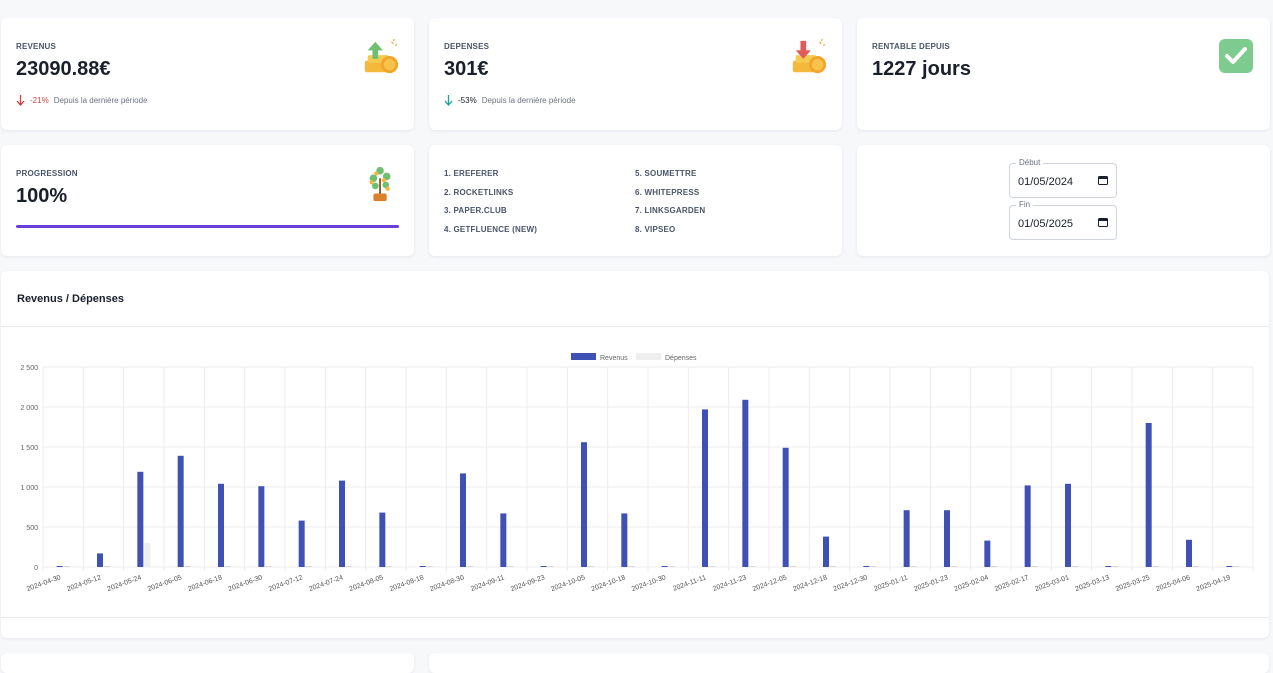  Describe the element at coordinates (1173, 583) in the screenshot. I see `x-tick-label: 2025-04-06` at that location.